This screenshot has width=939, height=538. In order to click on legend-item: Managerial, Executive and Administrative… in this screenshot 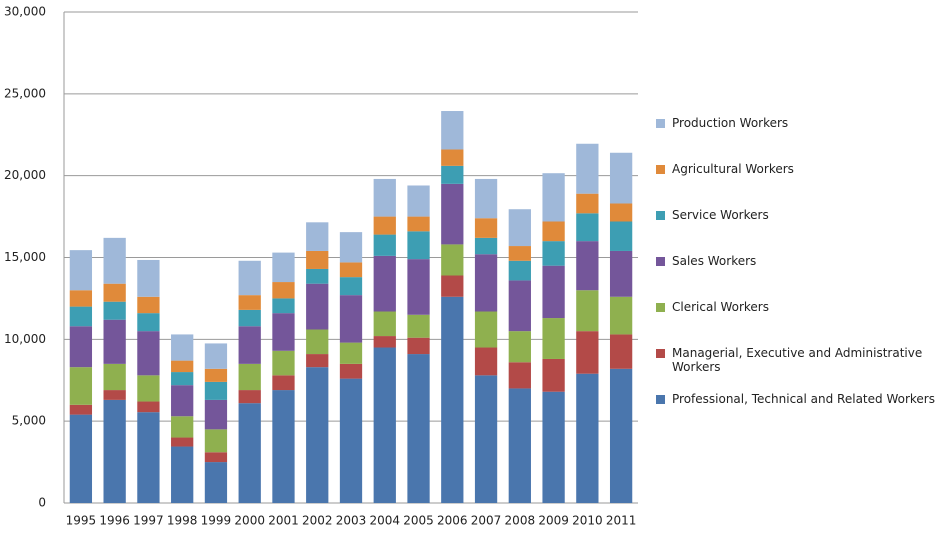, I will do `click(796, 369)`.